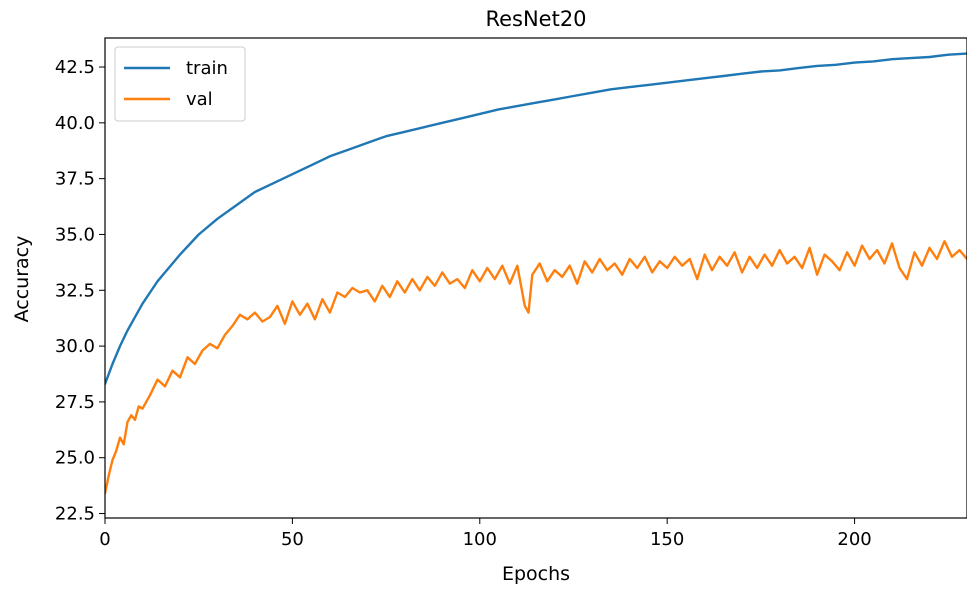 The height and width of the screenshot is (590, 967). I want to click on y-tick-label: 22.5, so click(75, 514).